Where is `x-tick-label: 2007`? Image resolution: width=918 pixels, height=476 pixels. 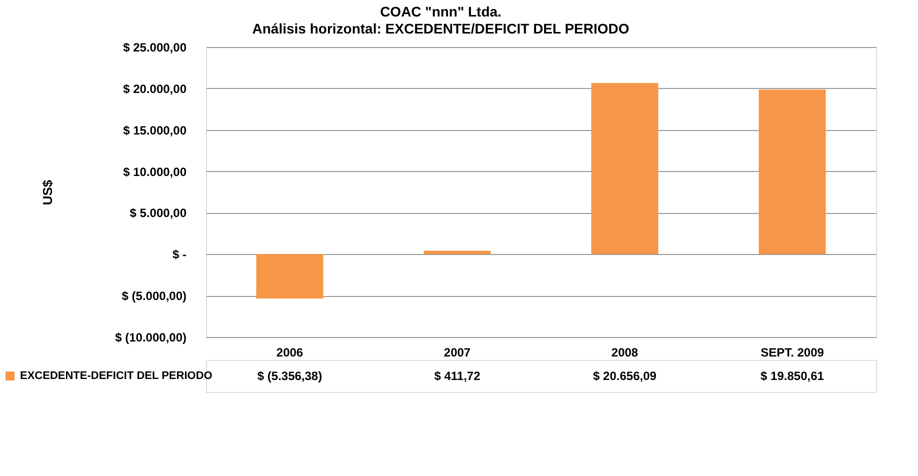
x-tick-label: 2007 is located at coordinates (457, 353).